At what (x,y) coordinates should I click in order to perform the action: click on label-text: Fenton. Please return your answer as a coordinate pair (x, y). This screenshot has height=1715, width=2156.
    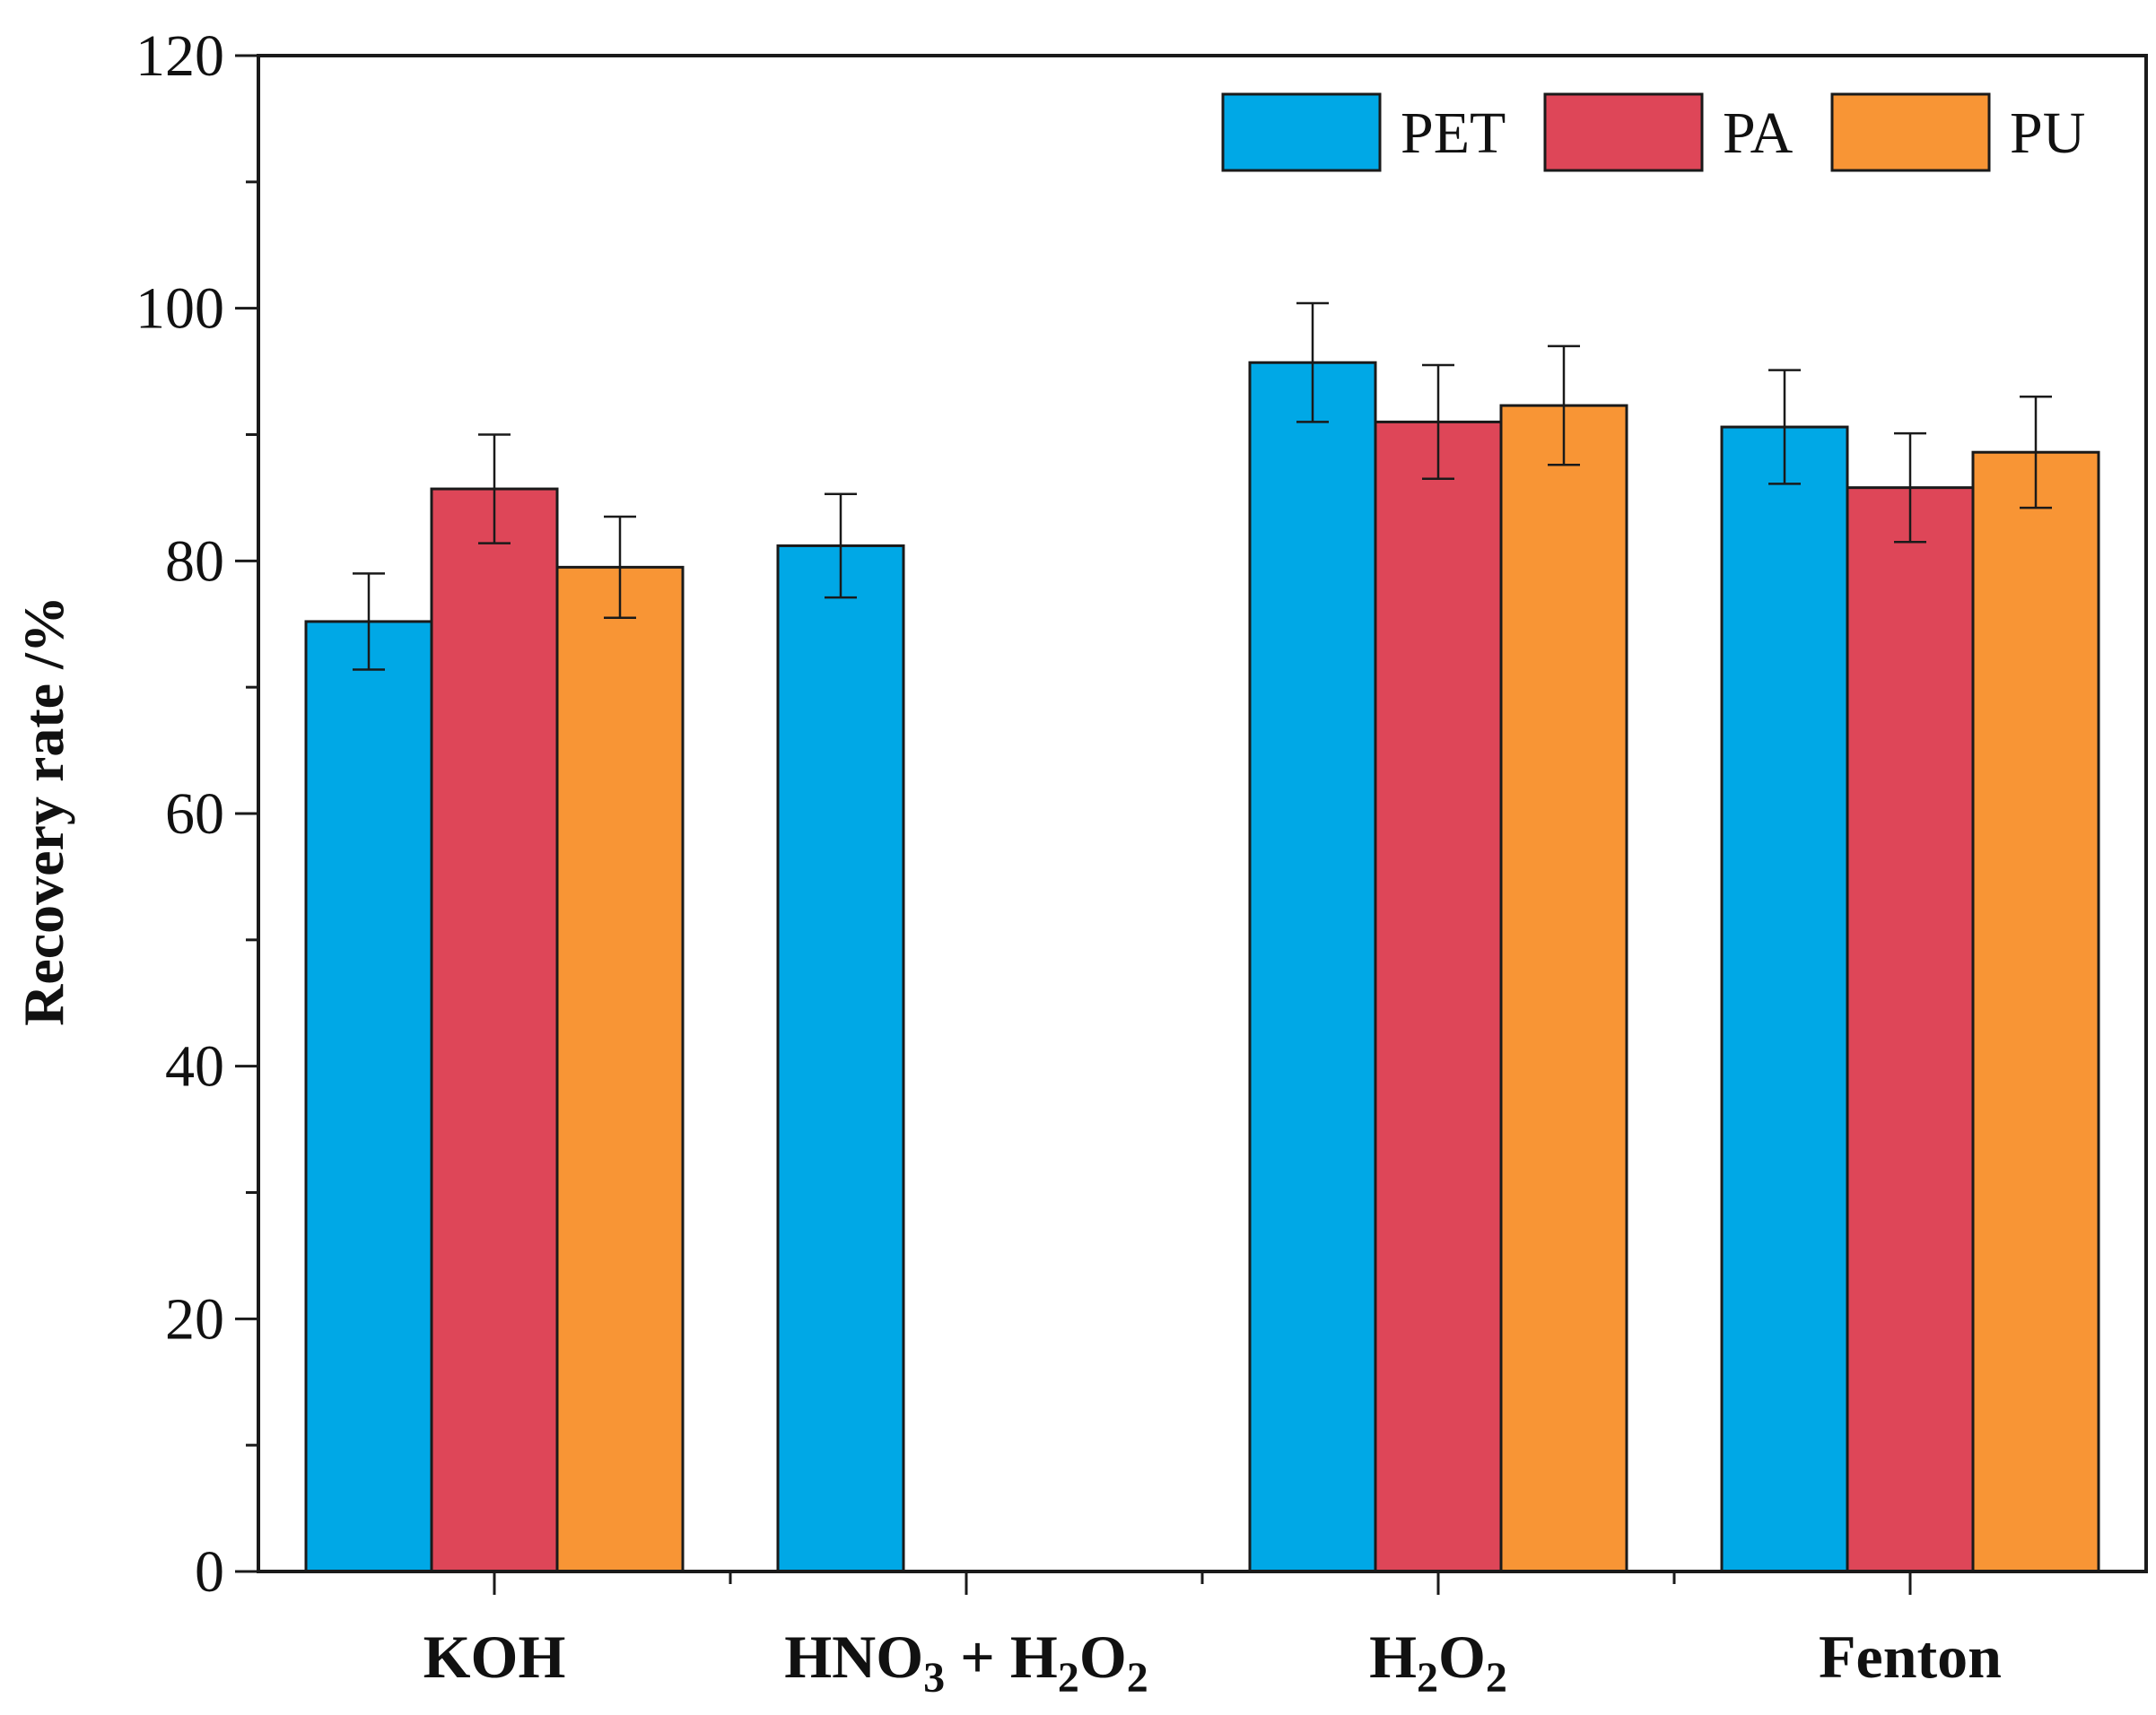
    Looking at the image, I should click on (1910, 1657).